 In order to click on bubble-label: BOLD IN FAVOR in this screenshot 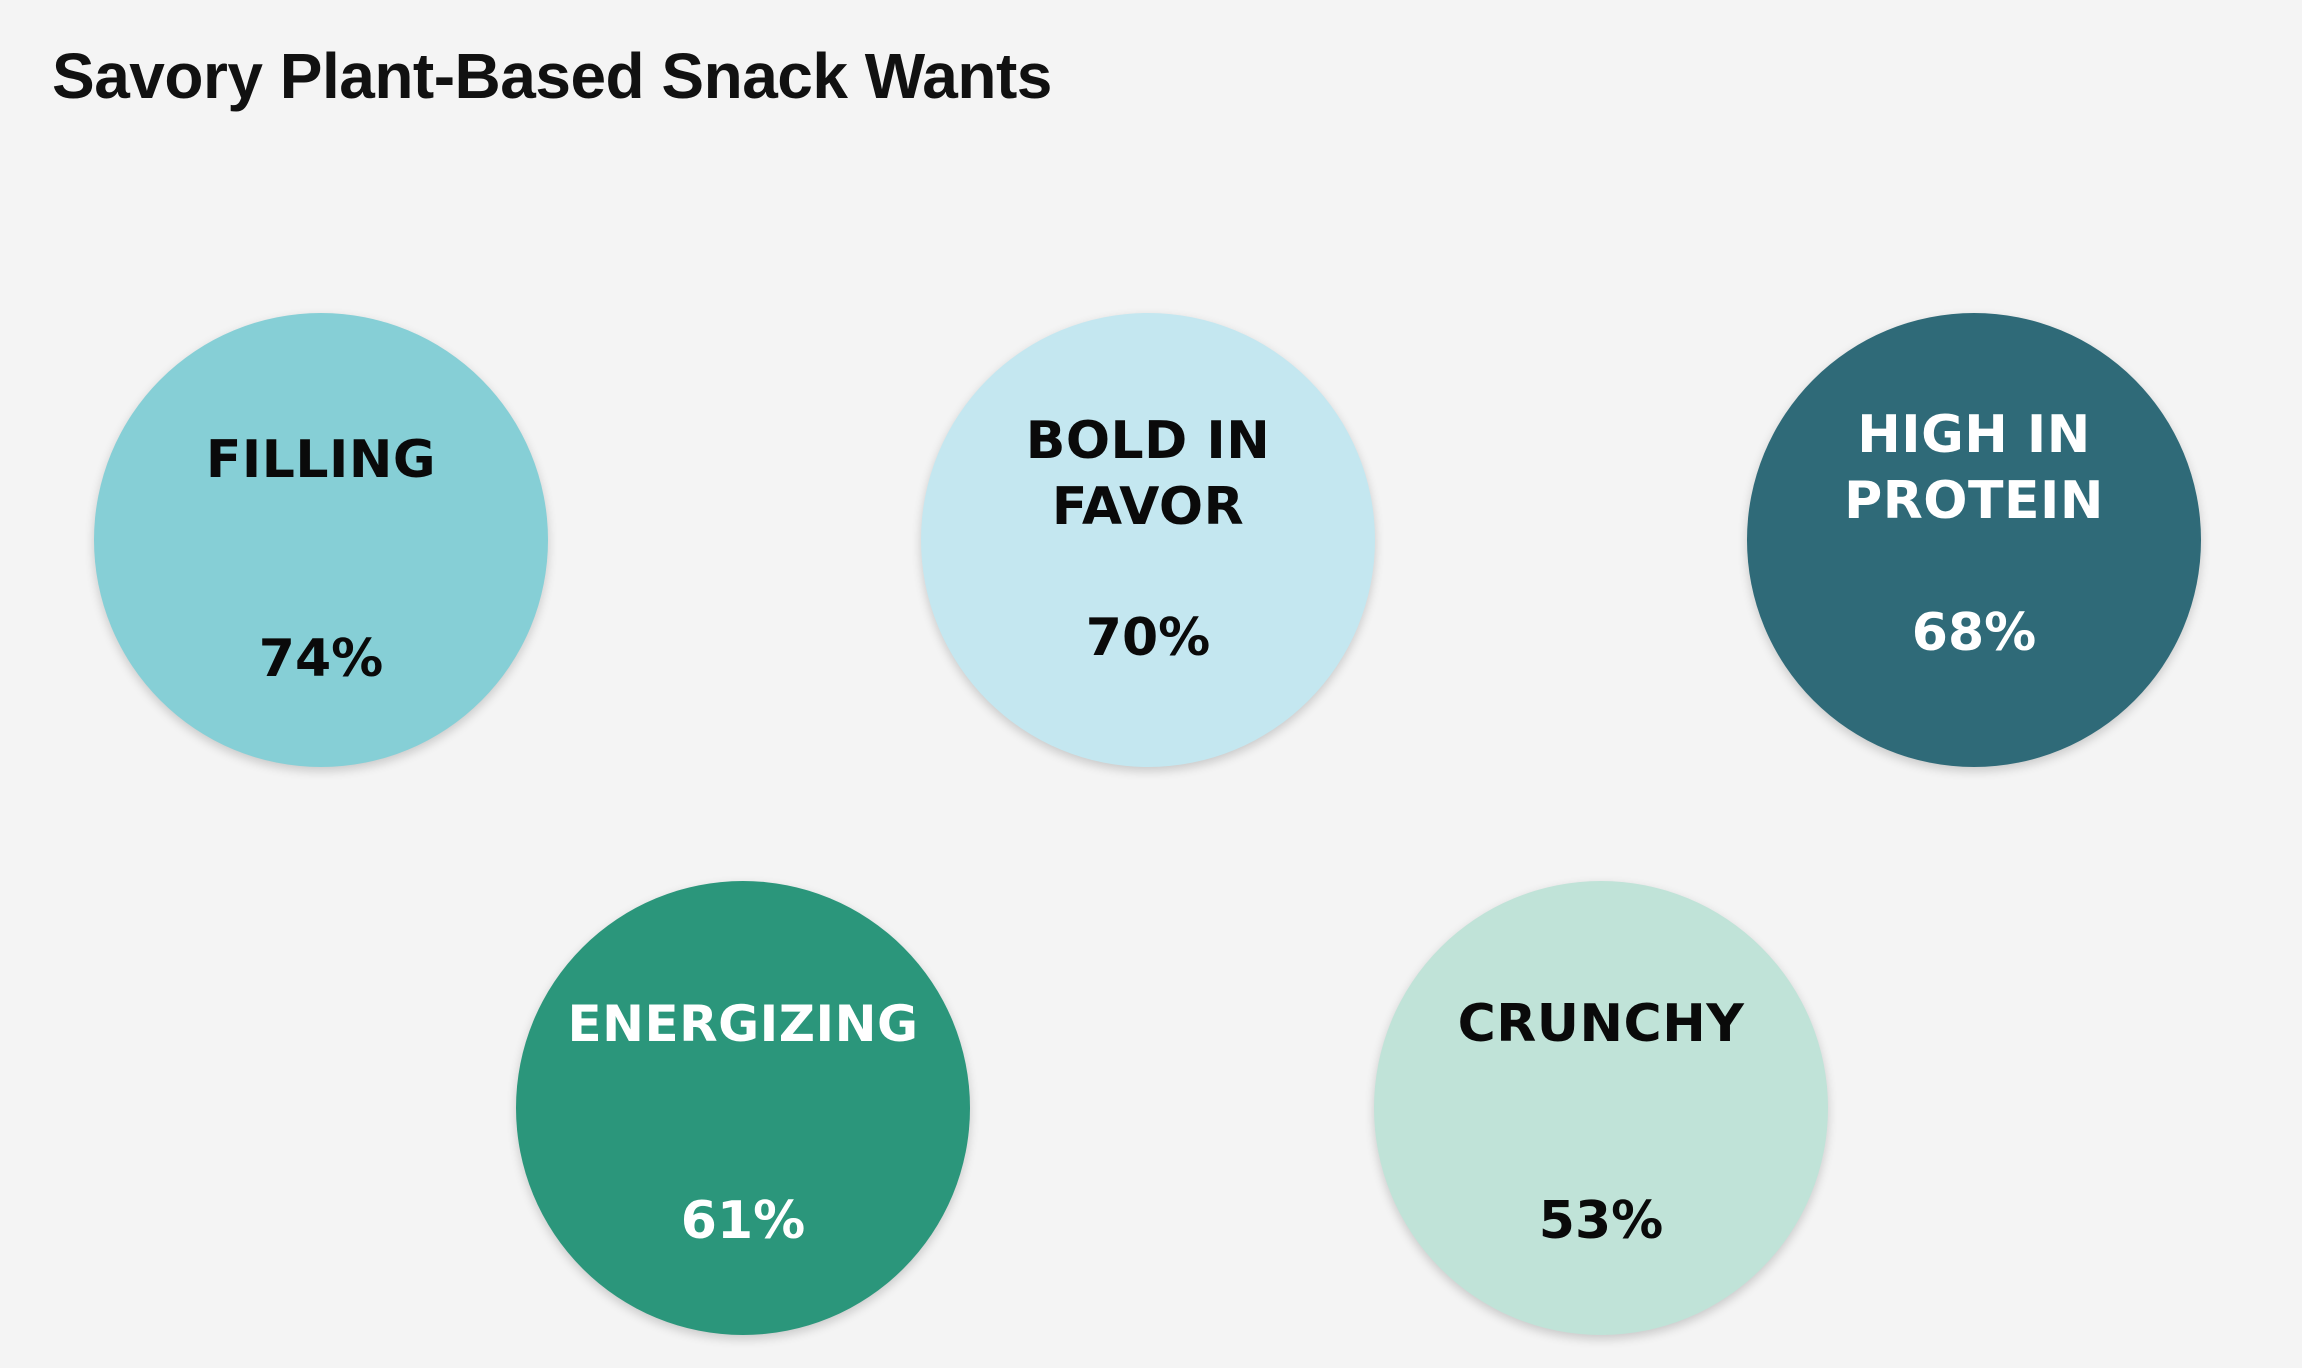, I will do `click(1148, 474)`.